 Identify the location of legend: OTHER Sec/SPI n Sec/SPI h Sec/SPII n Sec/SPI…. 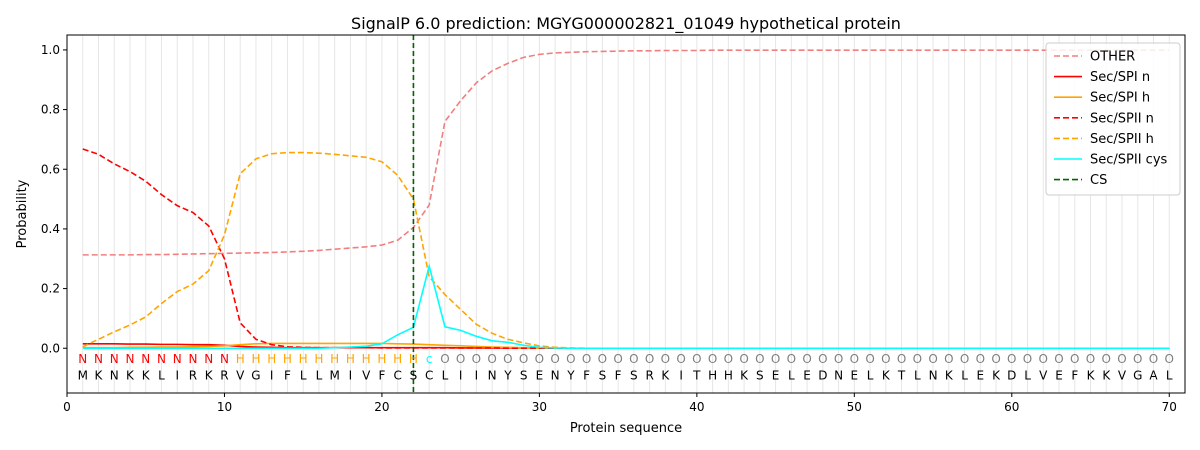
(1113, 119).